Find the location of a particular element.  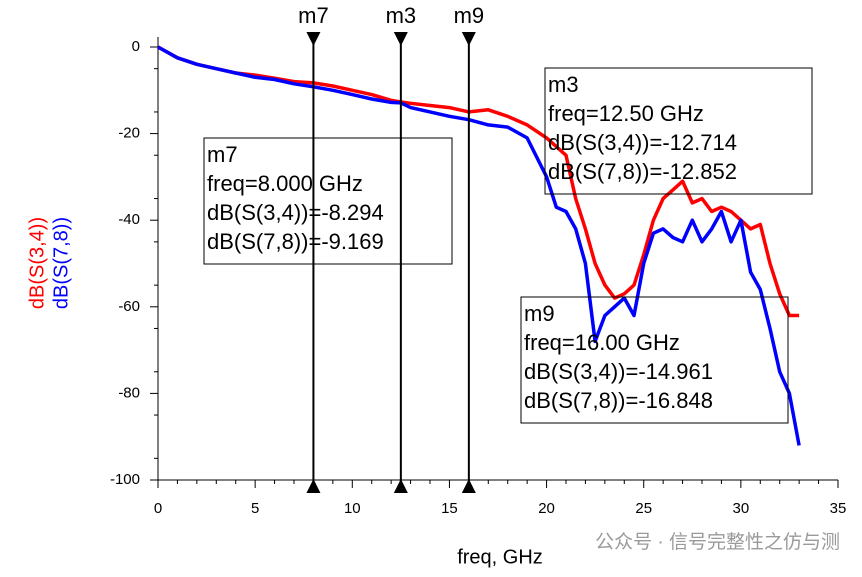

marker-box-line: dB(S(7,8))=-16.848 is located at coordinates (618, 400).